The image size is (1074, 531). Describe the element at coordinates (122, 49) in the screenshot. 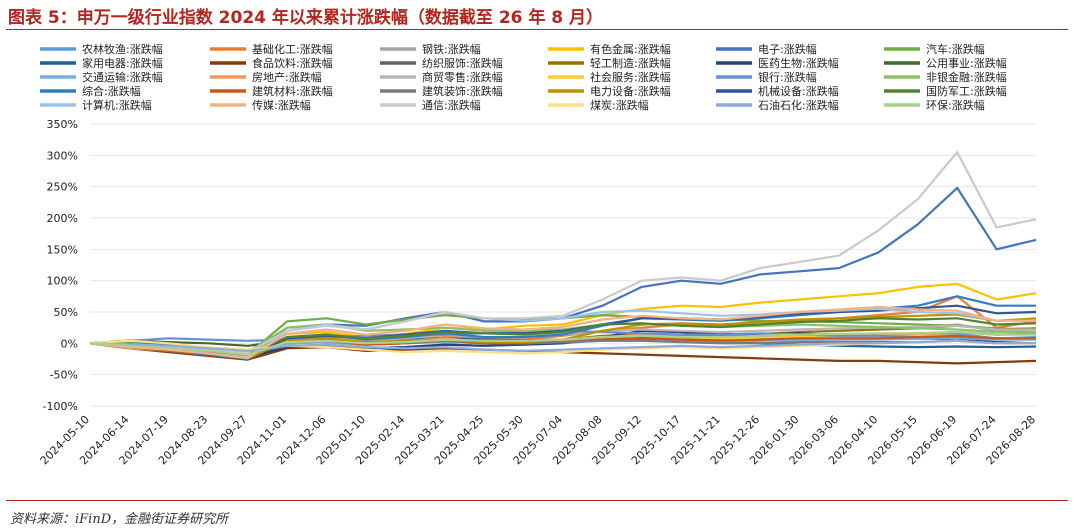

I see `legend-label: 农林牧渔:涨跌幅` at that location.